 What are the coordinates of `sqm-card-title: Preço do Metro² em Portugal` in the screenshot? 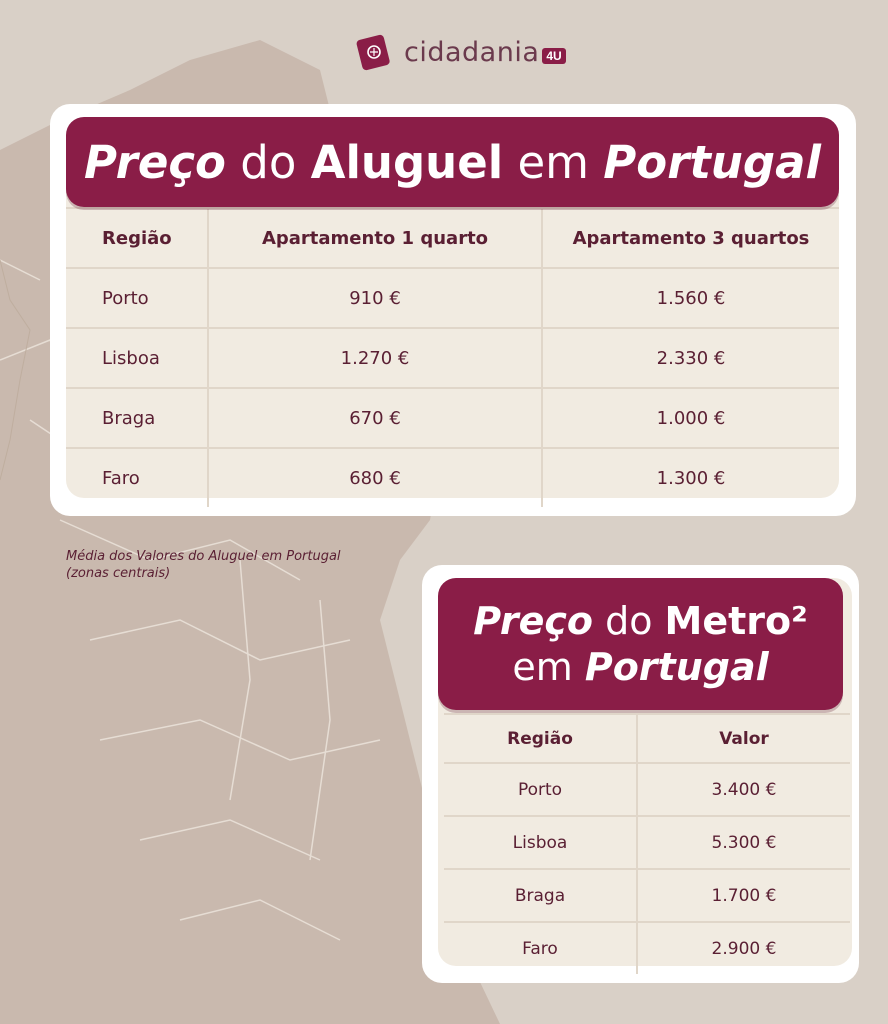 It's located at (640, 644).